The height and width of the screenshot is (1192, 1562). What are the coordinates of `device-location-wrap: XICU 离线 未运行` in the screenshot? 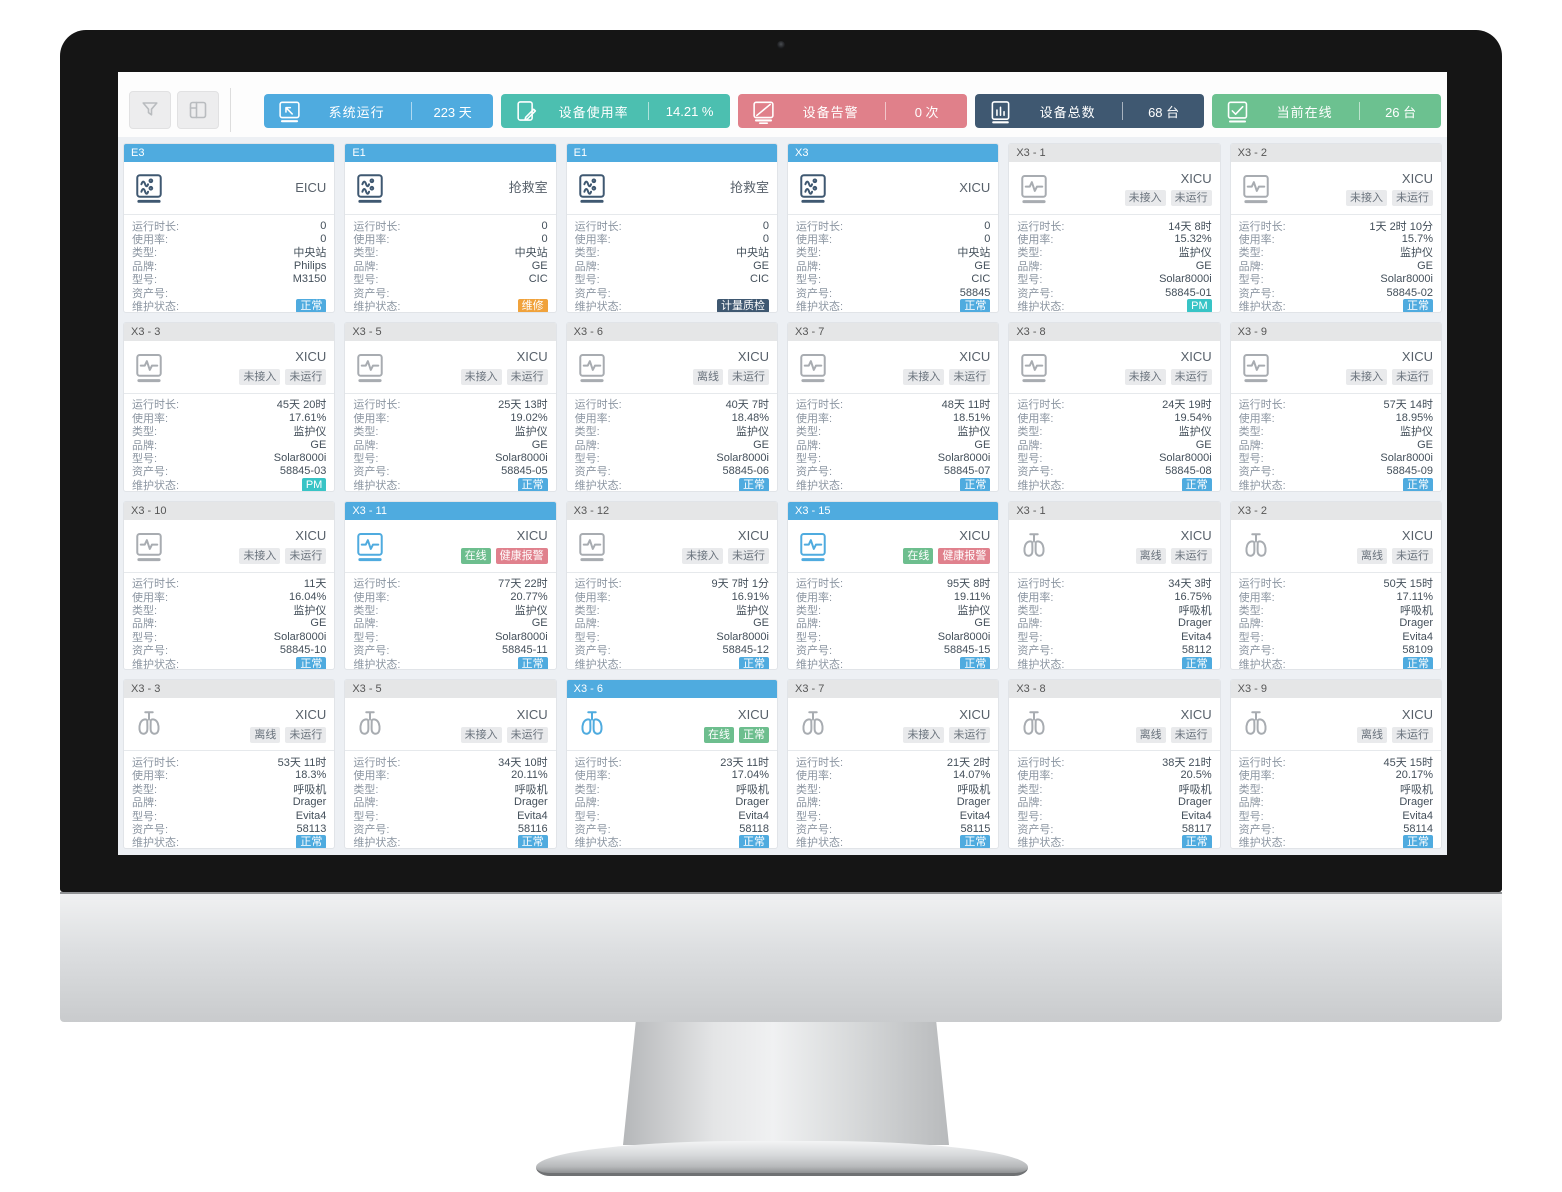 It's located at (250, 724).